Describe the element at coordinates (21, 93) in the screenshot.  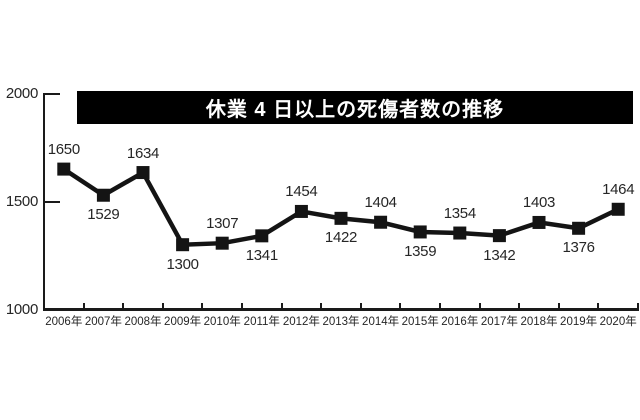
I see `y-tick-label: 2000` at that location.